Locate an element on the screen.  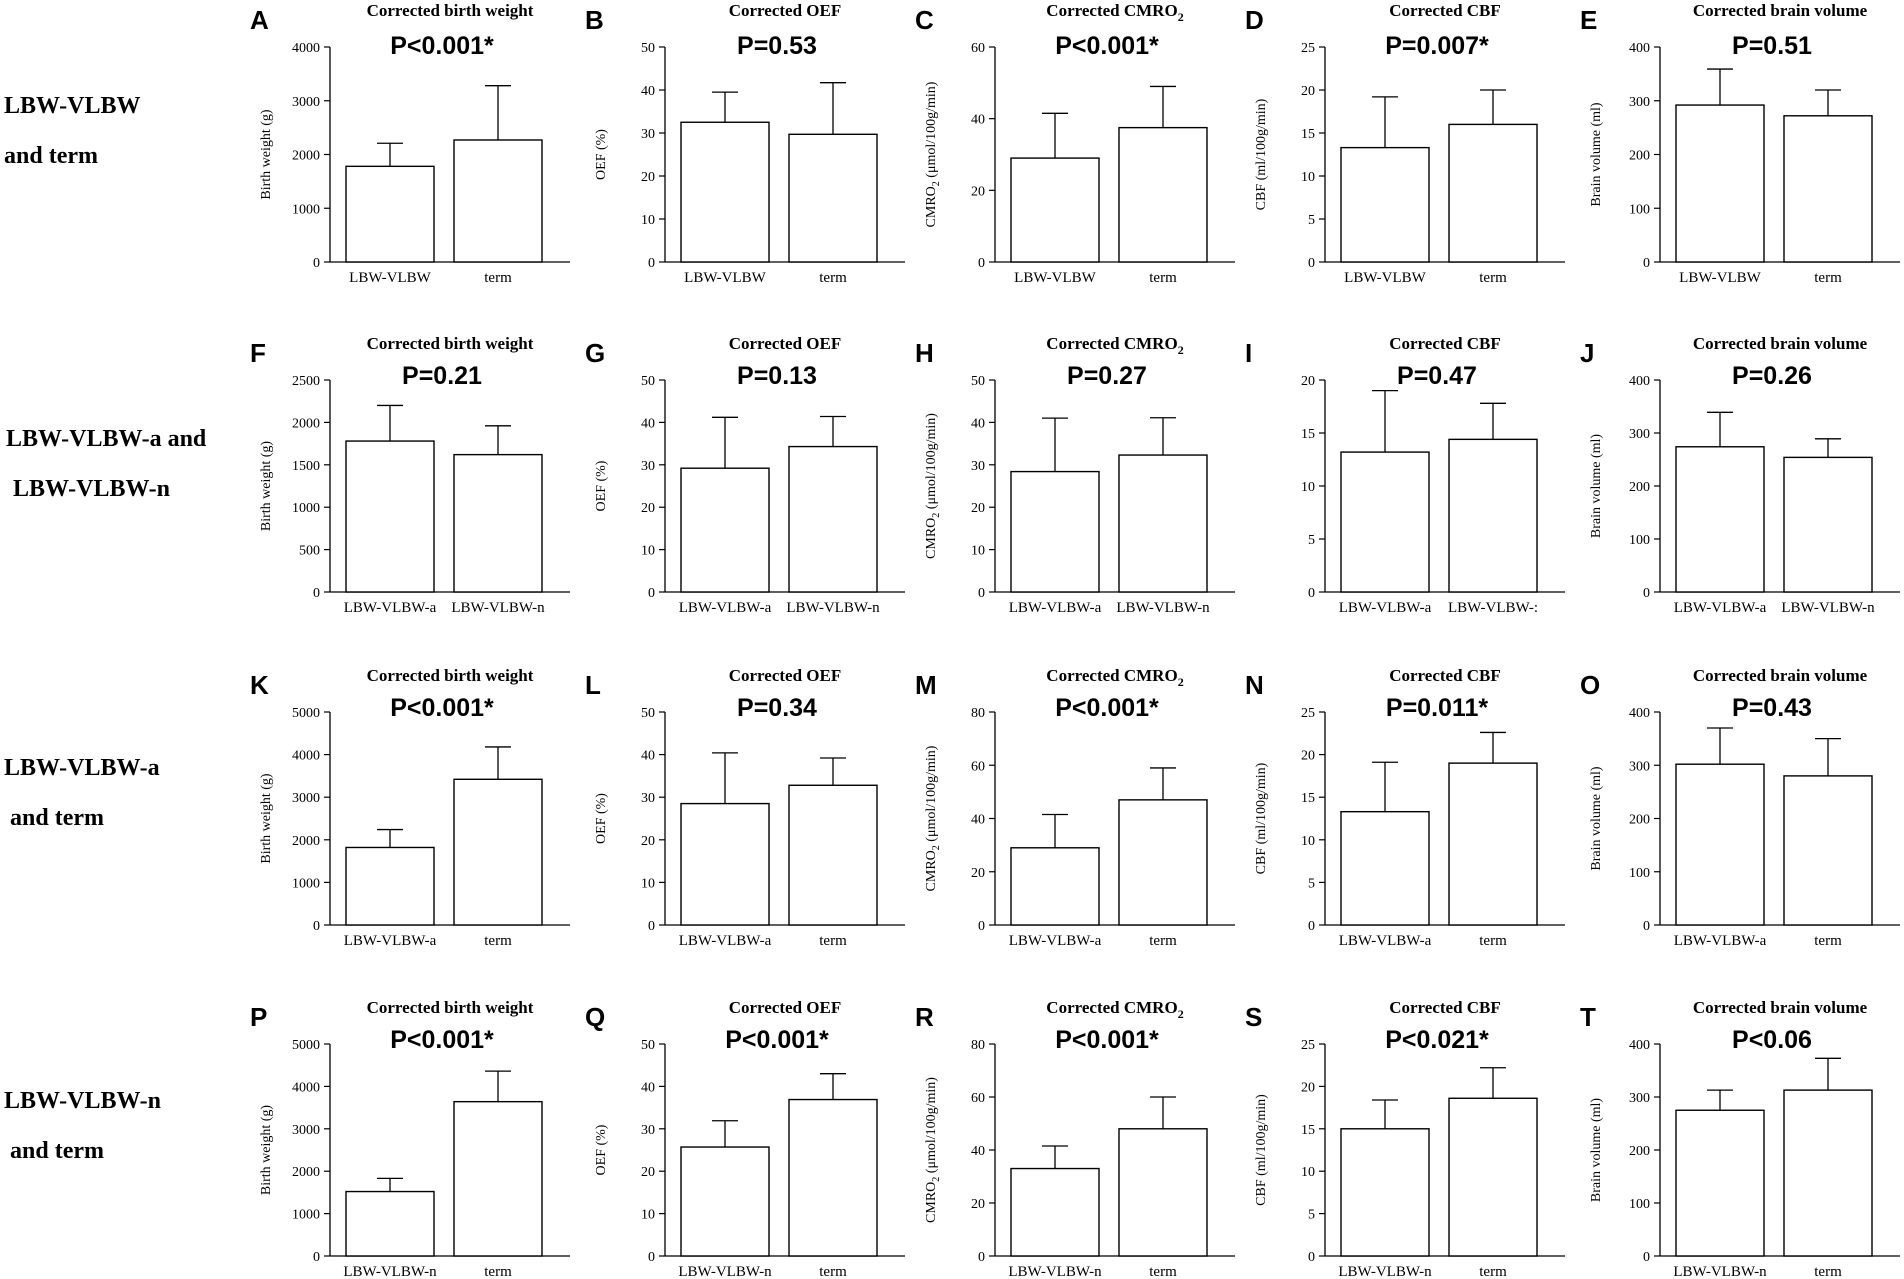
y-axis-label-c: CMRO2 (μmol/100g/min) is located at coordinates (933, 154).